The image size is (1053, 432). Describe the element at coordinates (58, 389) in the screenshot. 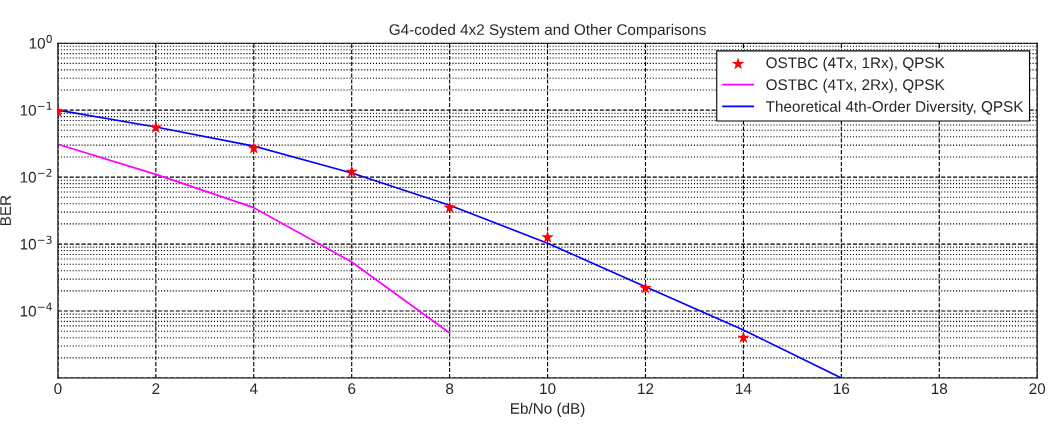

I see `x-tick-label: 0` at that location.